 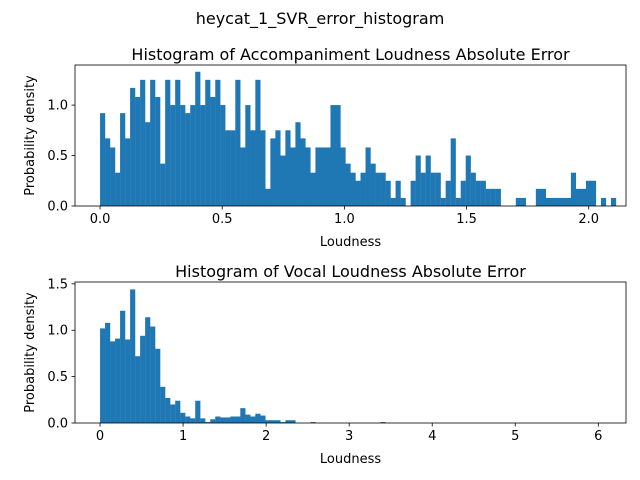 What do you see at coordinates (57, 424) in the screenshot?
I see `vocal-y-tick-label: 0.0` at bounding box center [57, 424].